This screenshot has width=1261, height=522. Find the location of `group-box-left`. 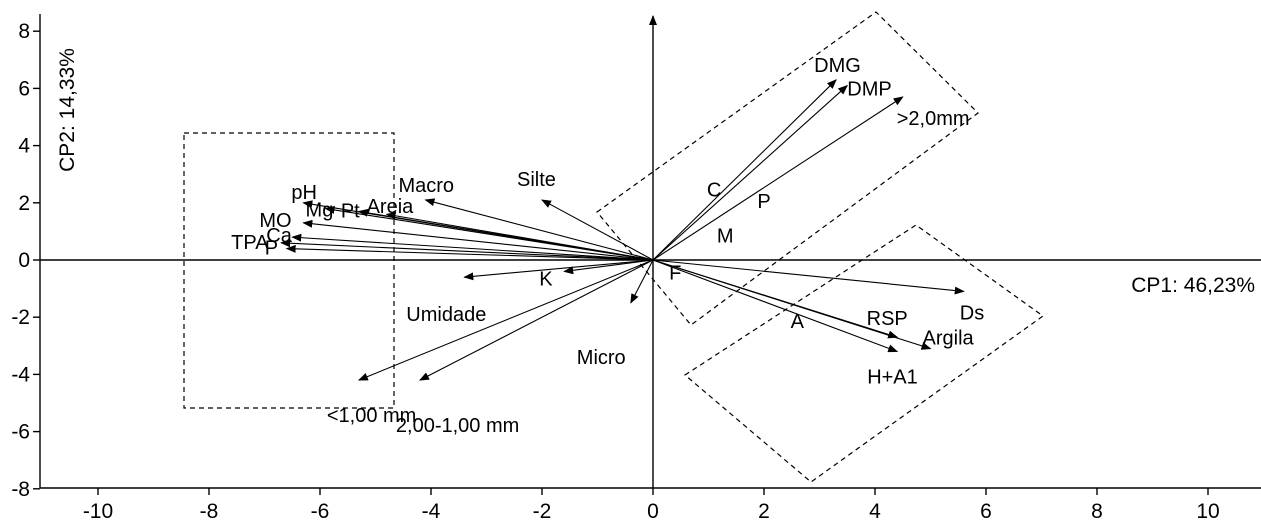

group-box-left is located at coordinates (289, 270).